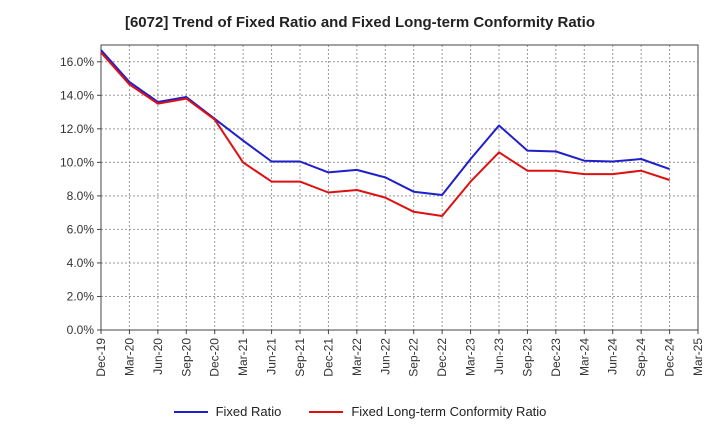  I want to click on x-tick-label: Sep-24, so click(641, 357).